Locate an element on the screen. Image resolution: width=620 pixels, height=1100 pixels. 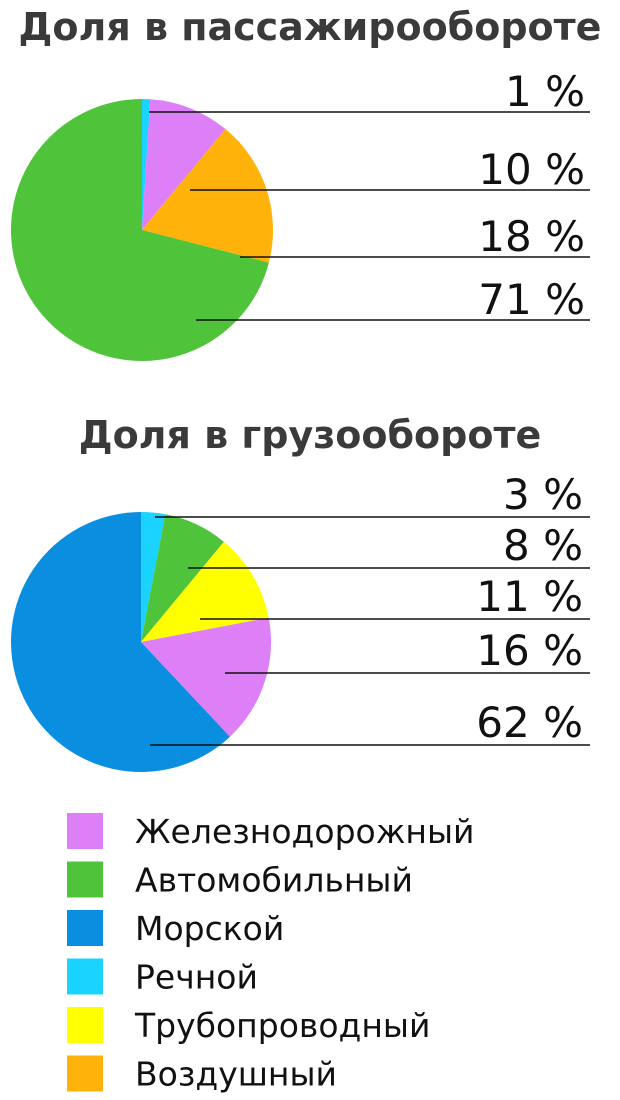
passenger-pie is located at coordinates (141, 230).